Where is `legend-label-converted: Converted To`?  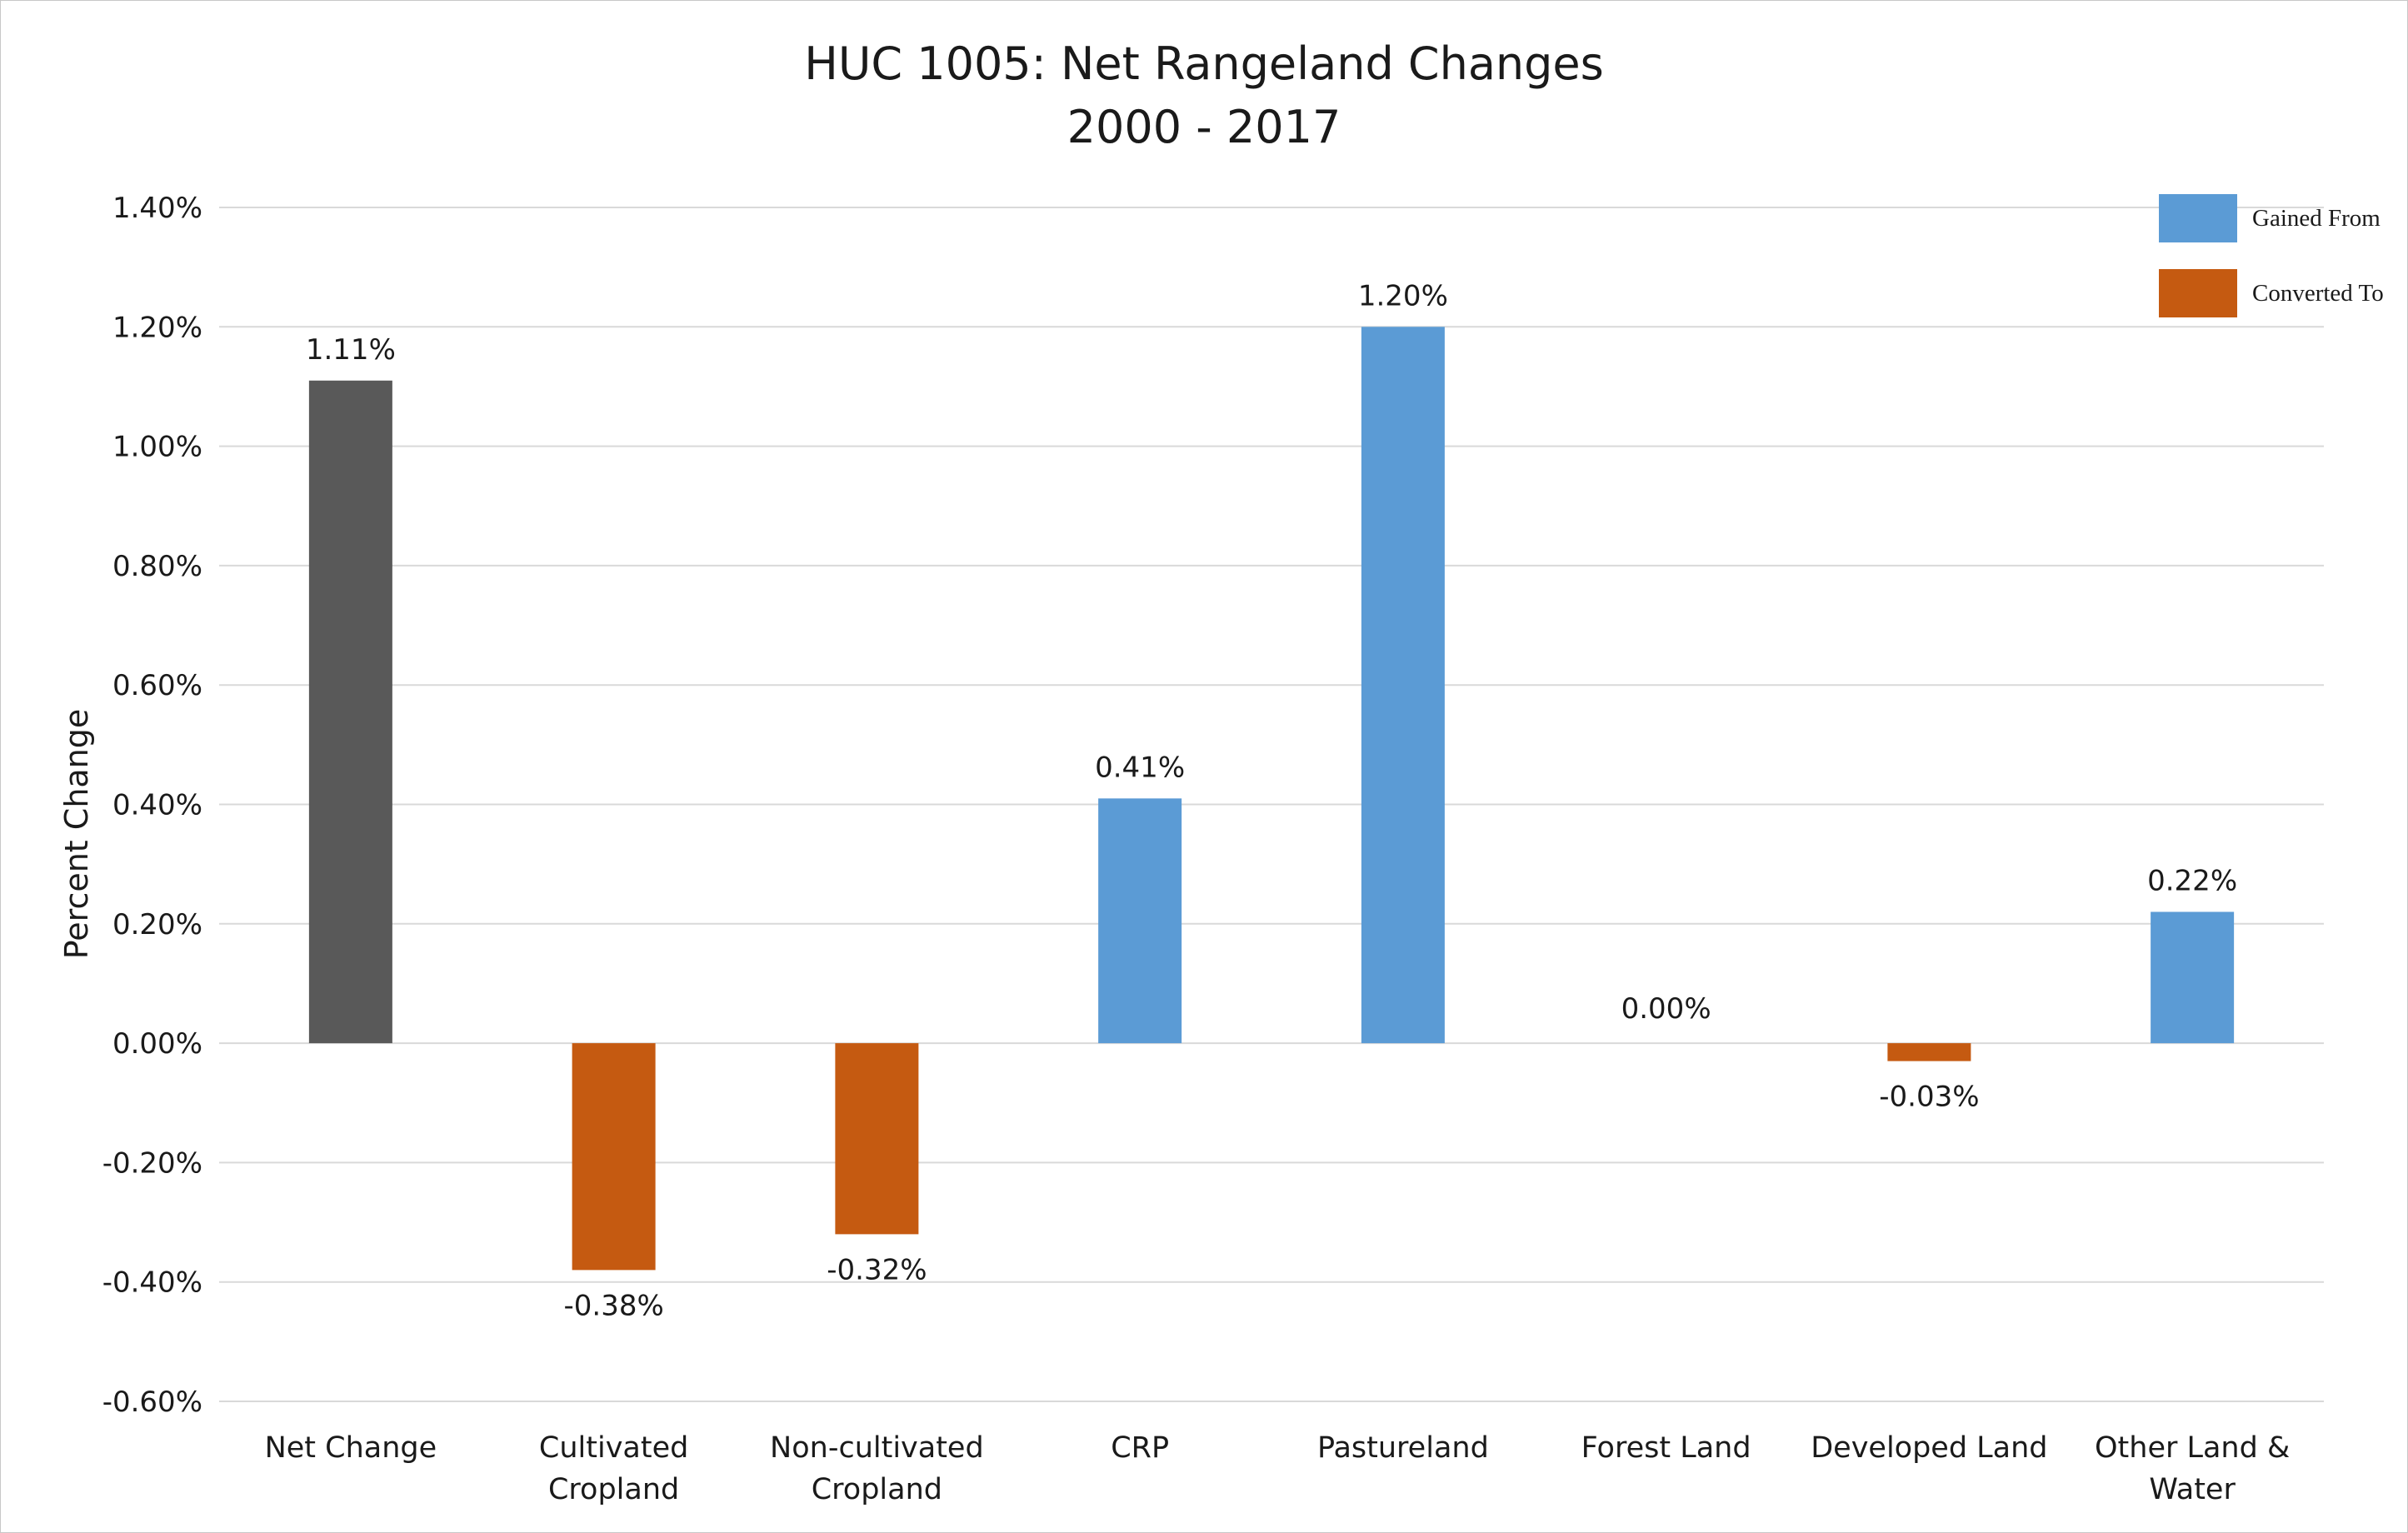 legend-label-converted: Converted To is located at coordinates (2318, 293).